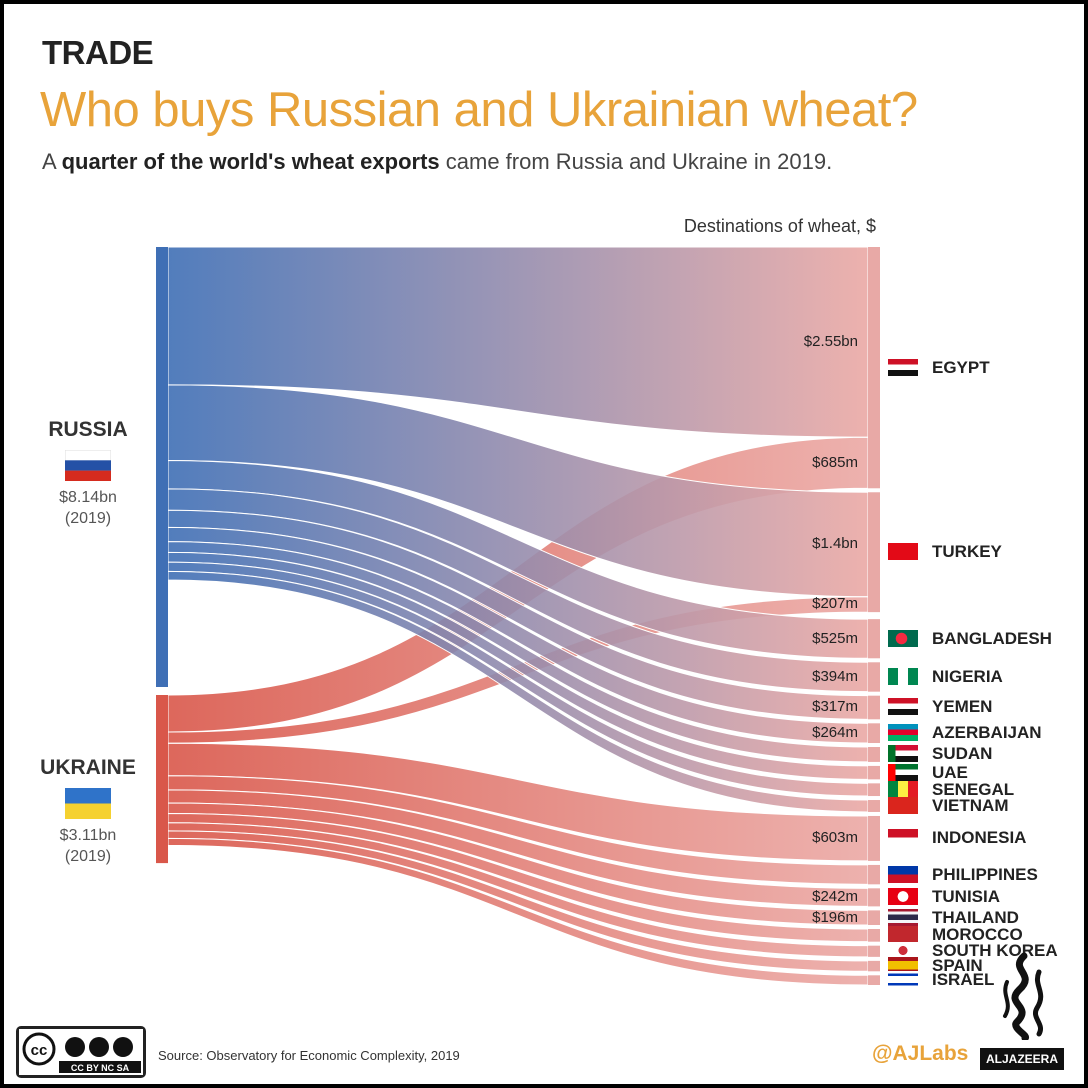 The height and width of the screenshot is (1088, 1088). I want to click on creative-commons-icon: cc CC BY NC SA, so click(81, 1052).